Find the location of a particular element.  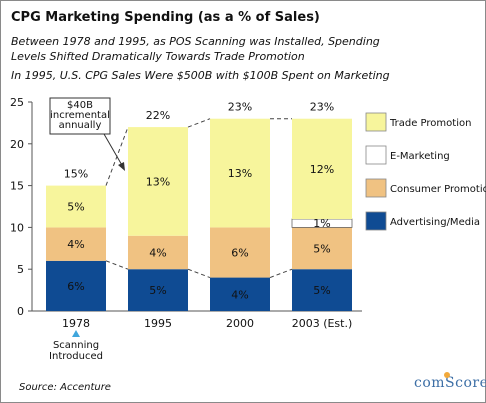

segment-label: 1% is located at coordinates (321, 223).